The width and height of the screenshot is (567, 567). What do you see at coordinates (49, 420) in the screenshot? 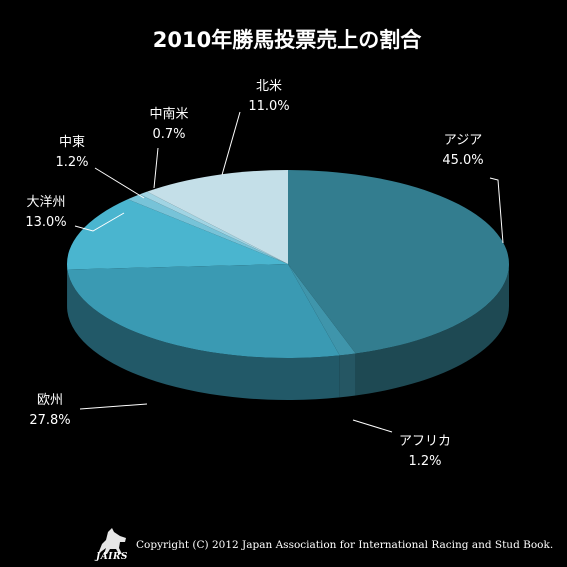
I see `slice-2-value-label: 27.8%` at bounding box center [49, 420].